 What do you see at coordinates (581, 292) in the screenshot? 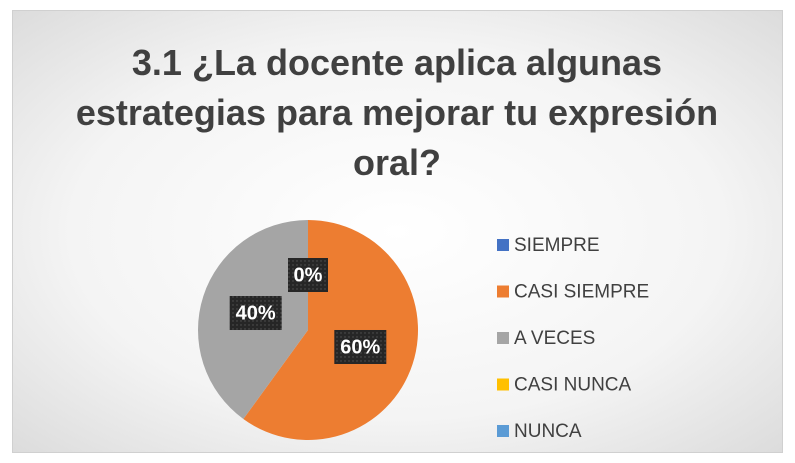
I see `legend-label: CASI SIEMPRE` at bounding box center [581, 292].